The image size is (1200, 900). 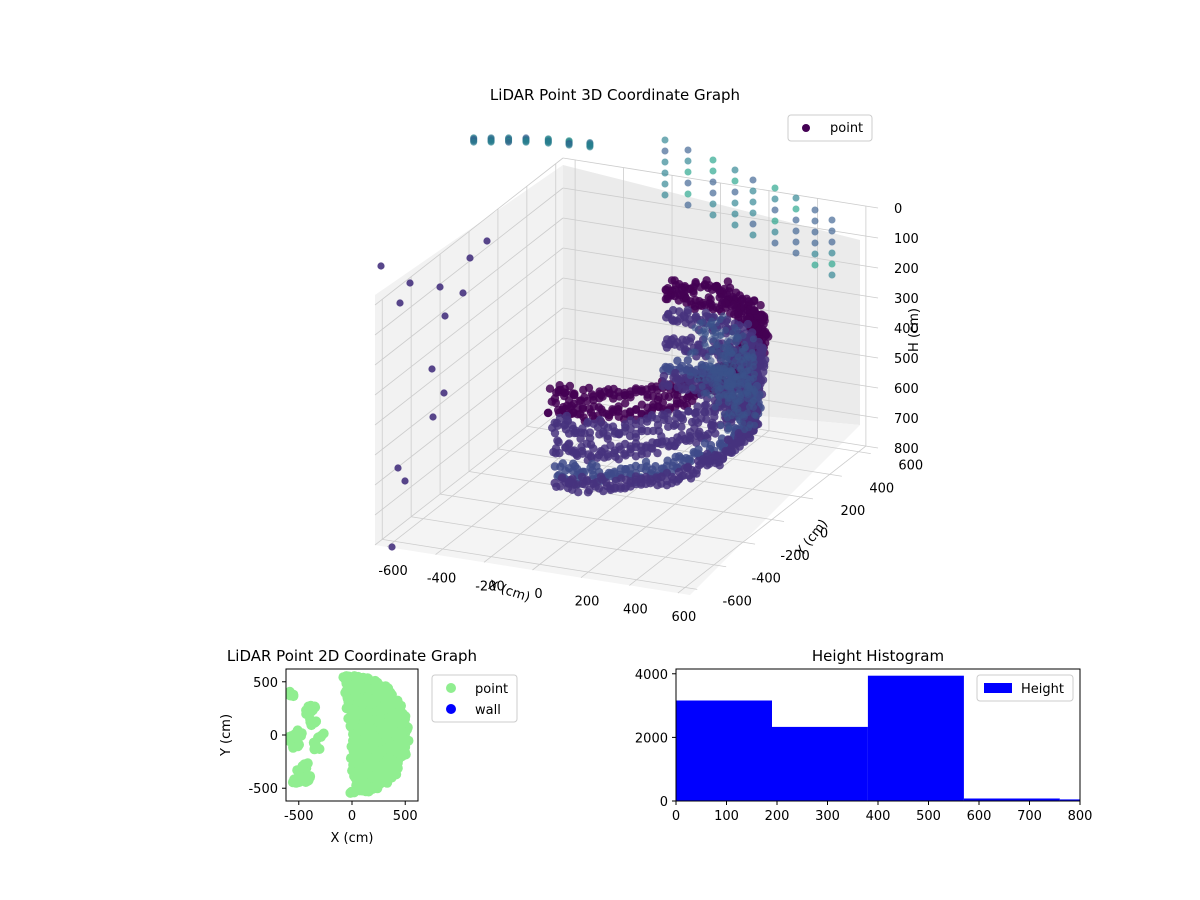 What do you see at coordinates (352, 838) in the screenshot?
I see `x-axis-label-2d: X (cm)` at bounding box center [352, 838].